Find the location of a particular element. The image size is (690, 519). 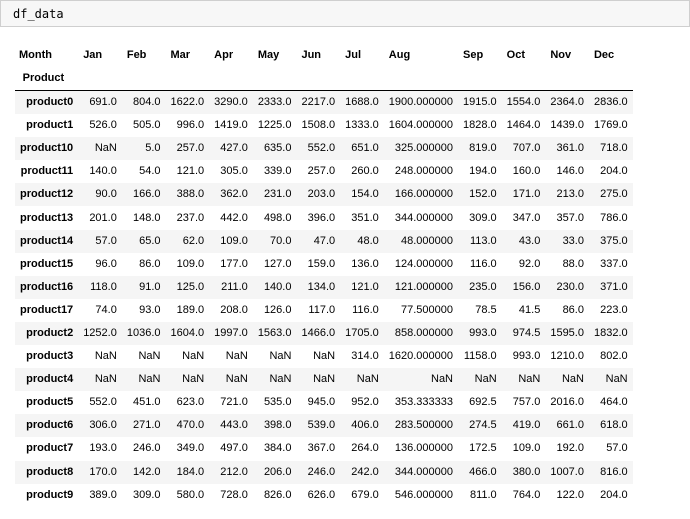

table-cell: 362.0 is located at coordinates (234, 194).